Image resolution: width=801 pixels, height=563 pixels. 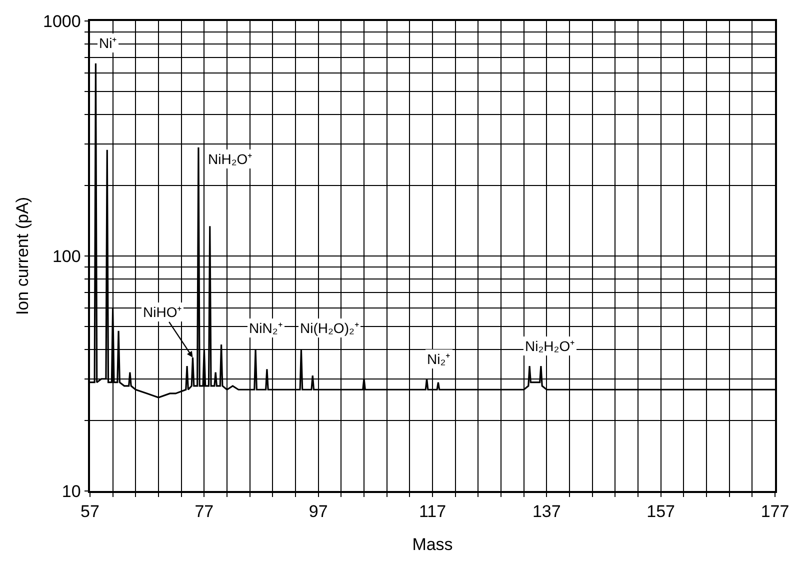 What do you see at coordinates (775, 512) in the screenshot?
I see `x-tick-label: 177` at bounding box center [775, 512].